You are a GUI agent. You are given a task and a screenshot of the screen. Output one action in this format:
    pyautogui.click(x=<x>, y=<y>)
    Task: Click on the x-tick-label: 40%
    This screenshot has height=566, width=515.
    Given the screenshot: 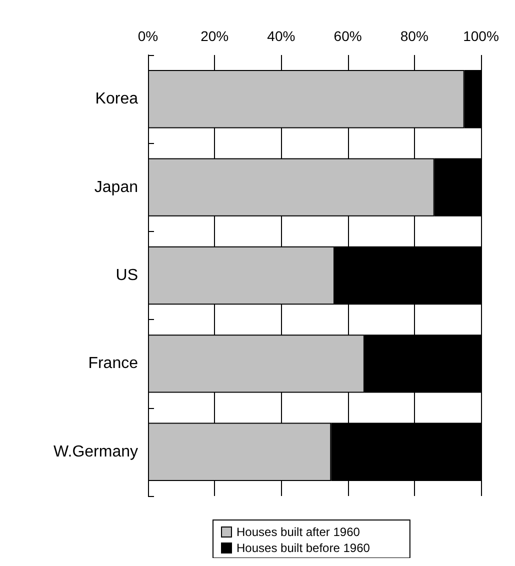 What is the action you would take?
    pyautogui.click(x=281, y=36)
    